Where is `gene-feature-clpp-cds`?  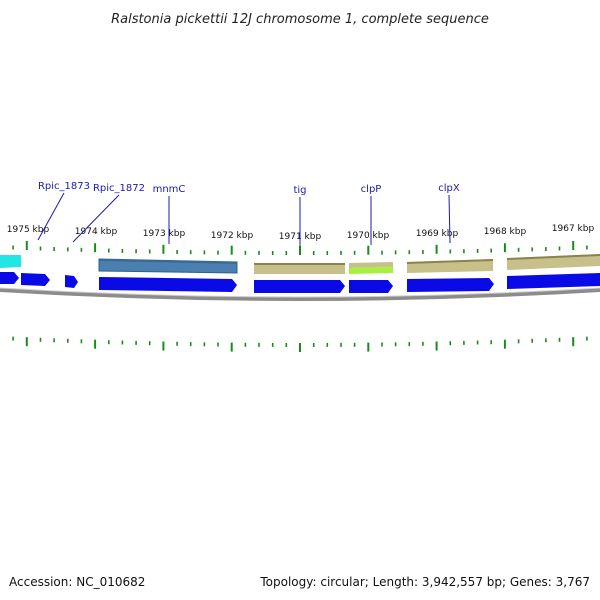
gene-feature-clpp-cds is located at coordinates (371, 270).